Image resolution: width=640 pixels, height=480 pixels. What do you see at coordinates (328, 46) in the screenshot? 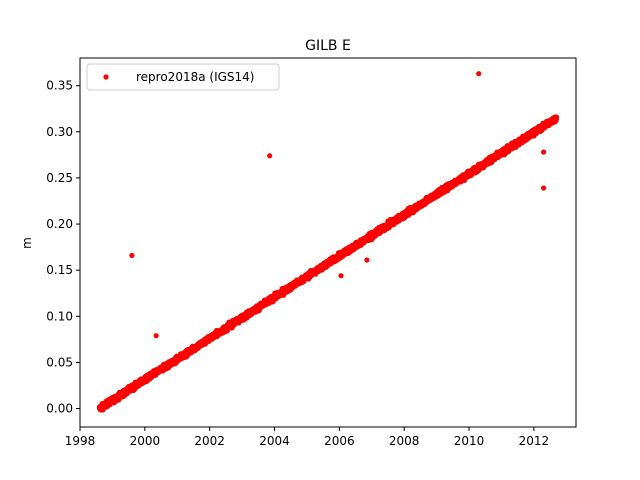
I see `chart-title: GILB E` at bounding box center [328, 46].